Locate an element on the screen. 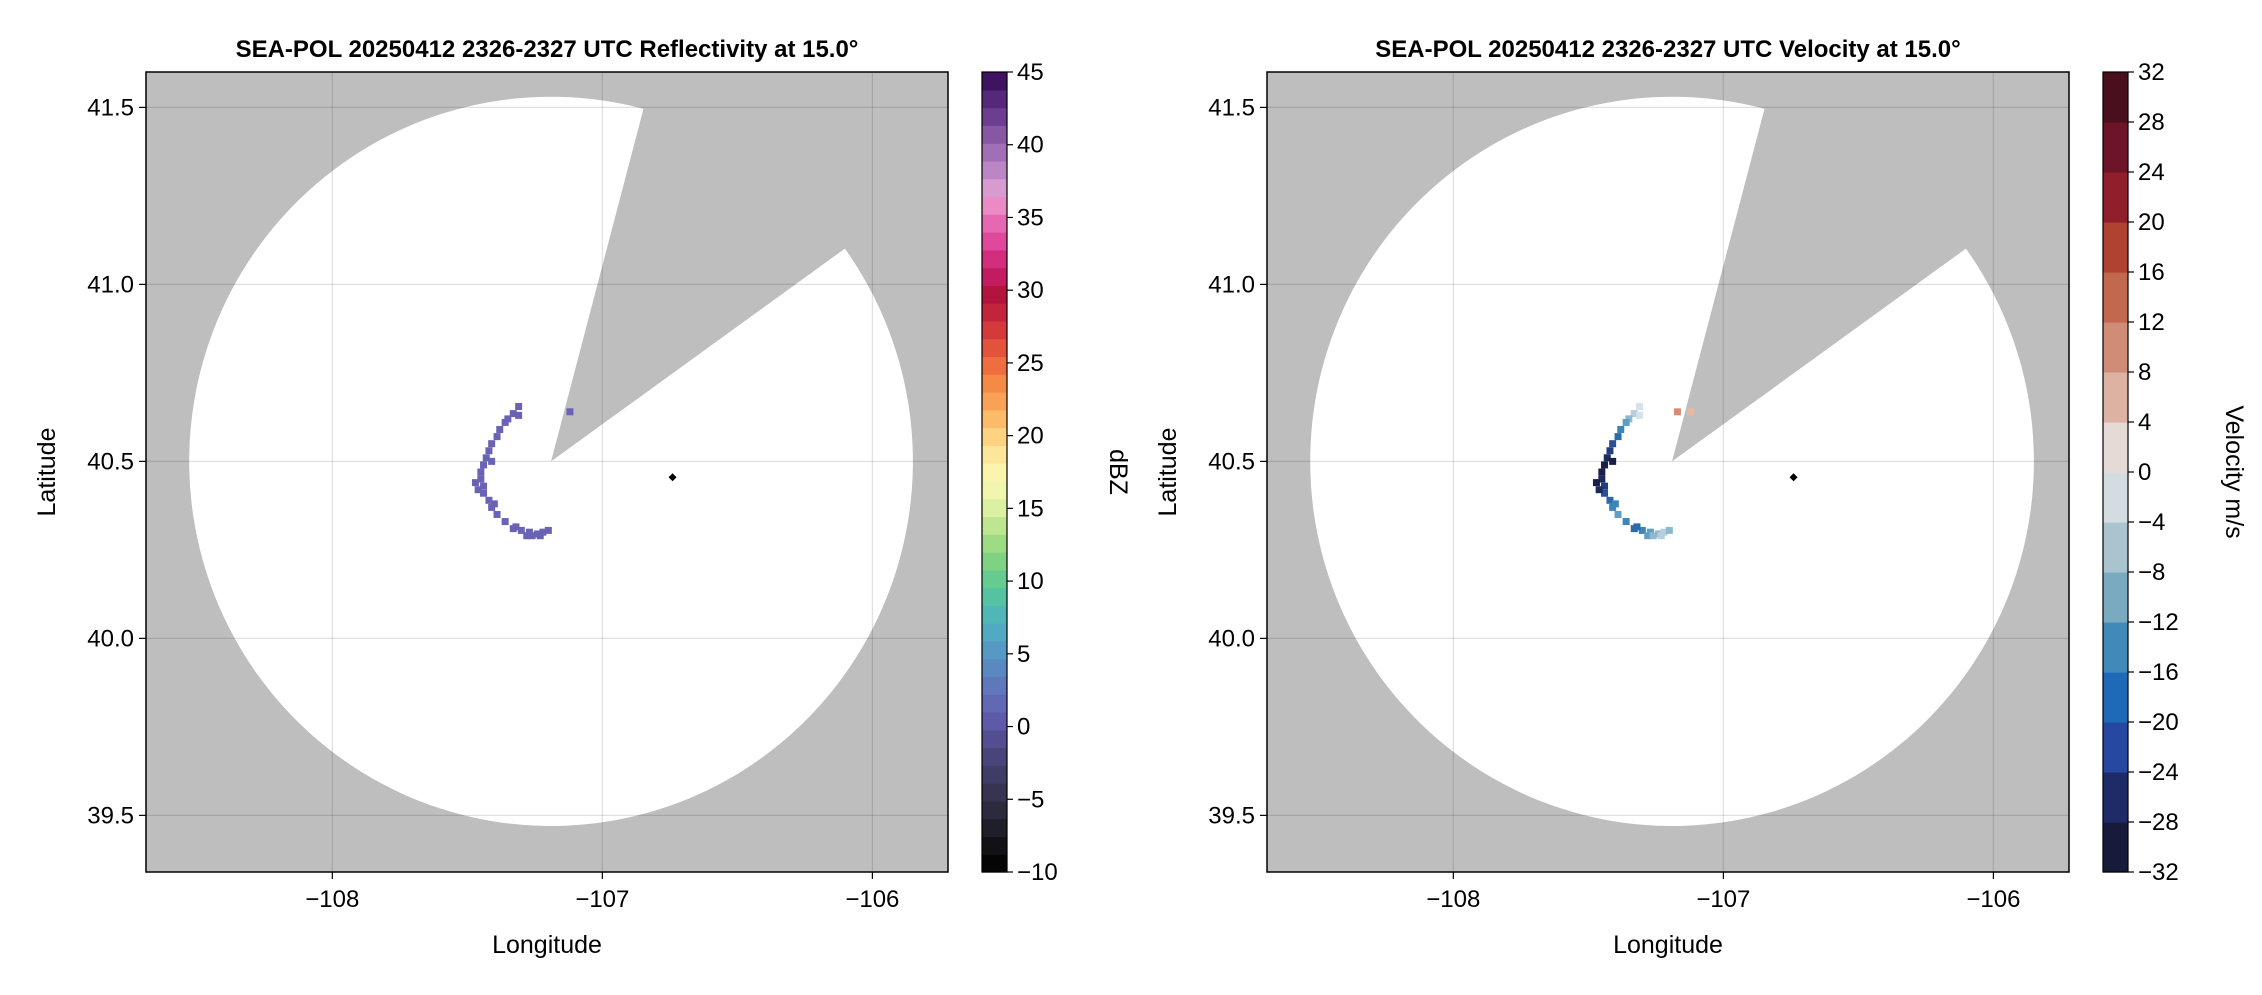 This screenshot has width=2262, height=995. velocity-x-ticks: −108 −107 −106 is located at coordinates (1723, 892).